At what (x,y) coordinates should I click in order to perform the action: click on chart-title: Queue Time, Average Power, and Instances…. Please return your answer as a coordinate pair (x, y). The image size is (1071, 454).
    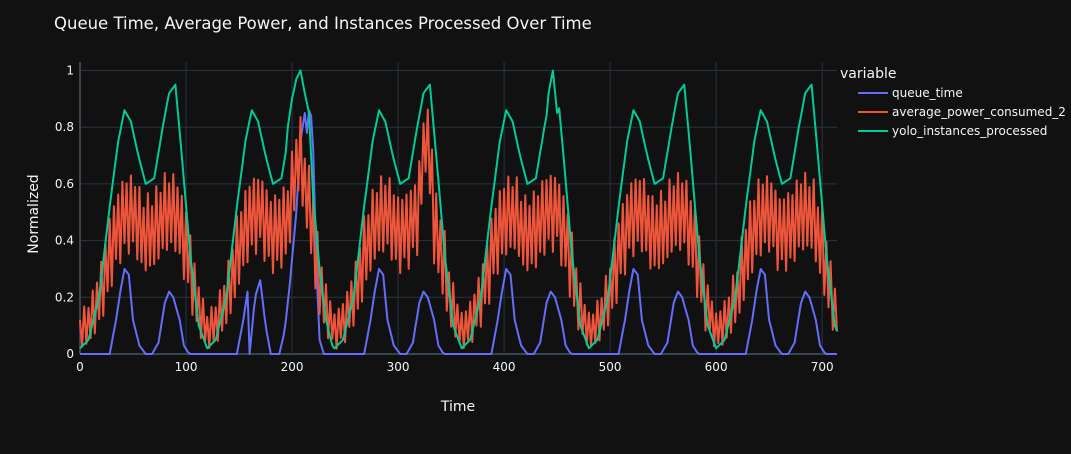
    Looking at the image, I should click on (323, 23).